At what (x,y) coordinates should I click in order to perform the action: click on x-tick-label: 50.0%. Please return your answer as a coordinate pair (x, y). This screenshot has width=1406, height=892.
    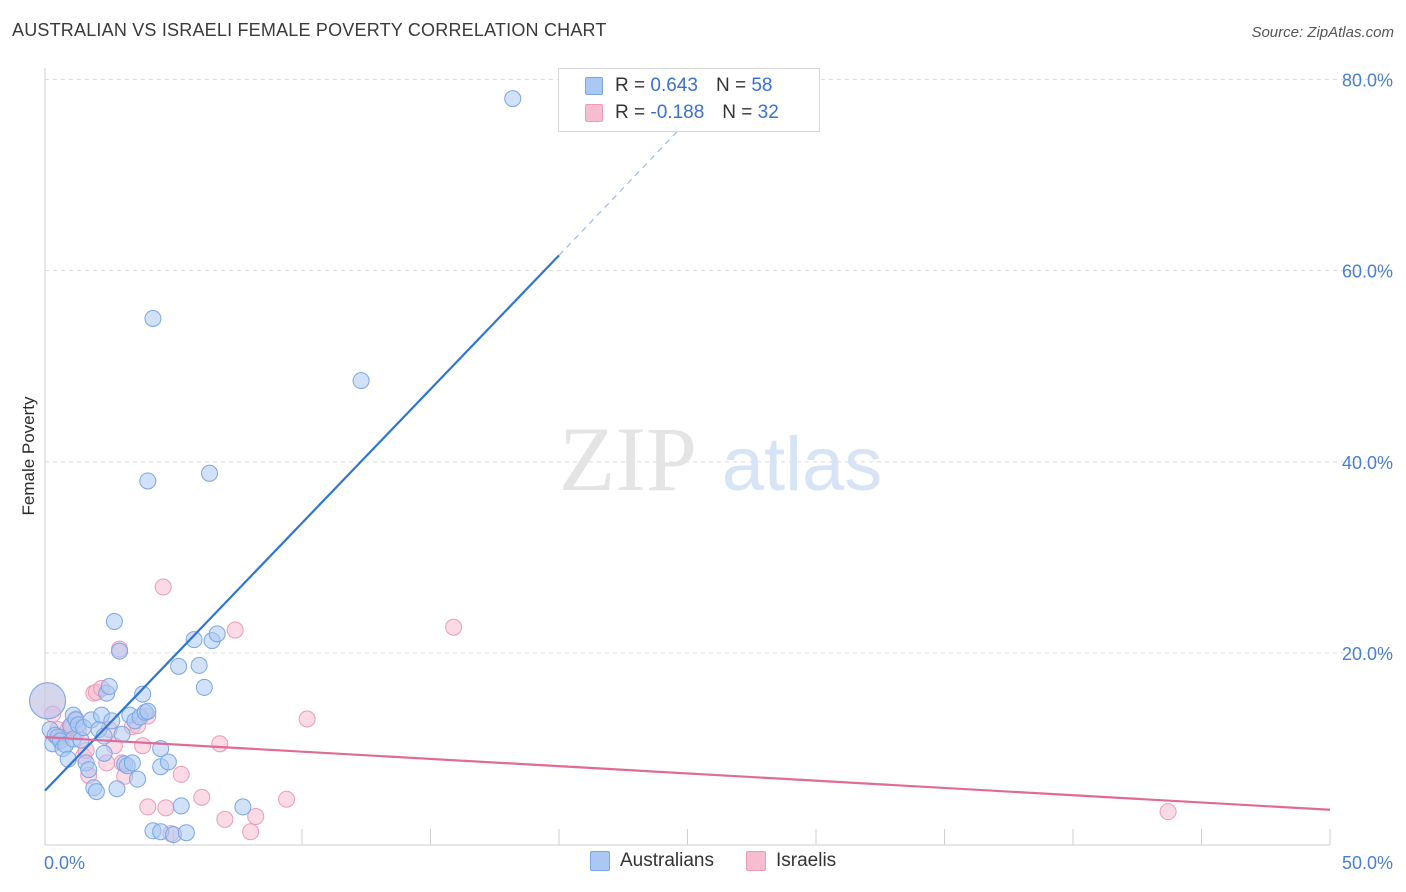
    Looking at the image, I should click on (1367, 863).